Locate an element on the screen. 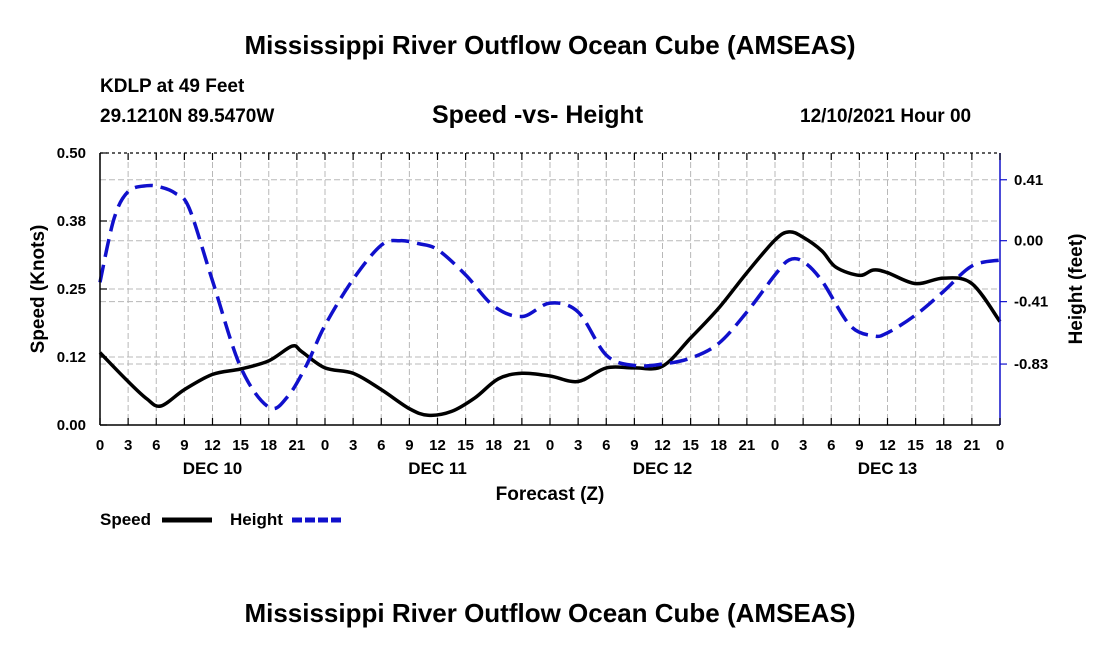 The image size is (1100, 650). day-label: DEC 10 is located at coordinates (213, 468).